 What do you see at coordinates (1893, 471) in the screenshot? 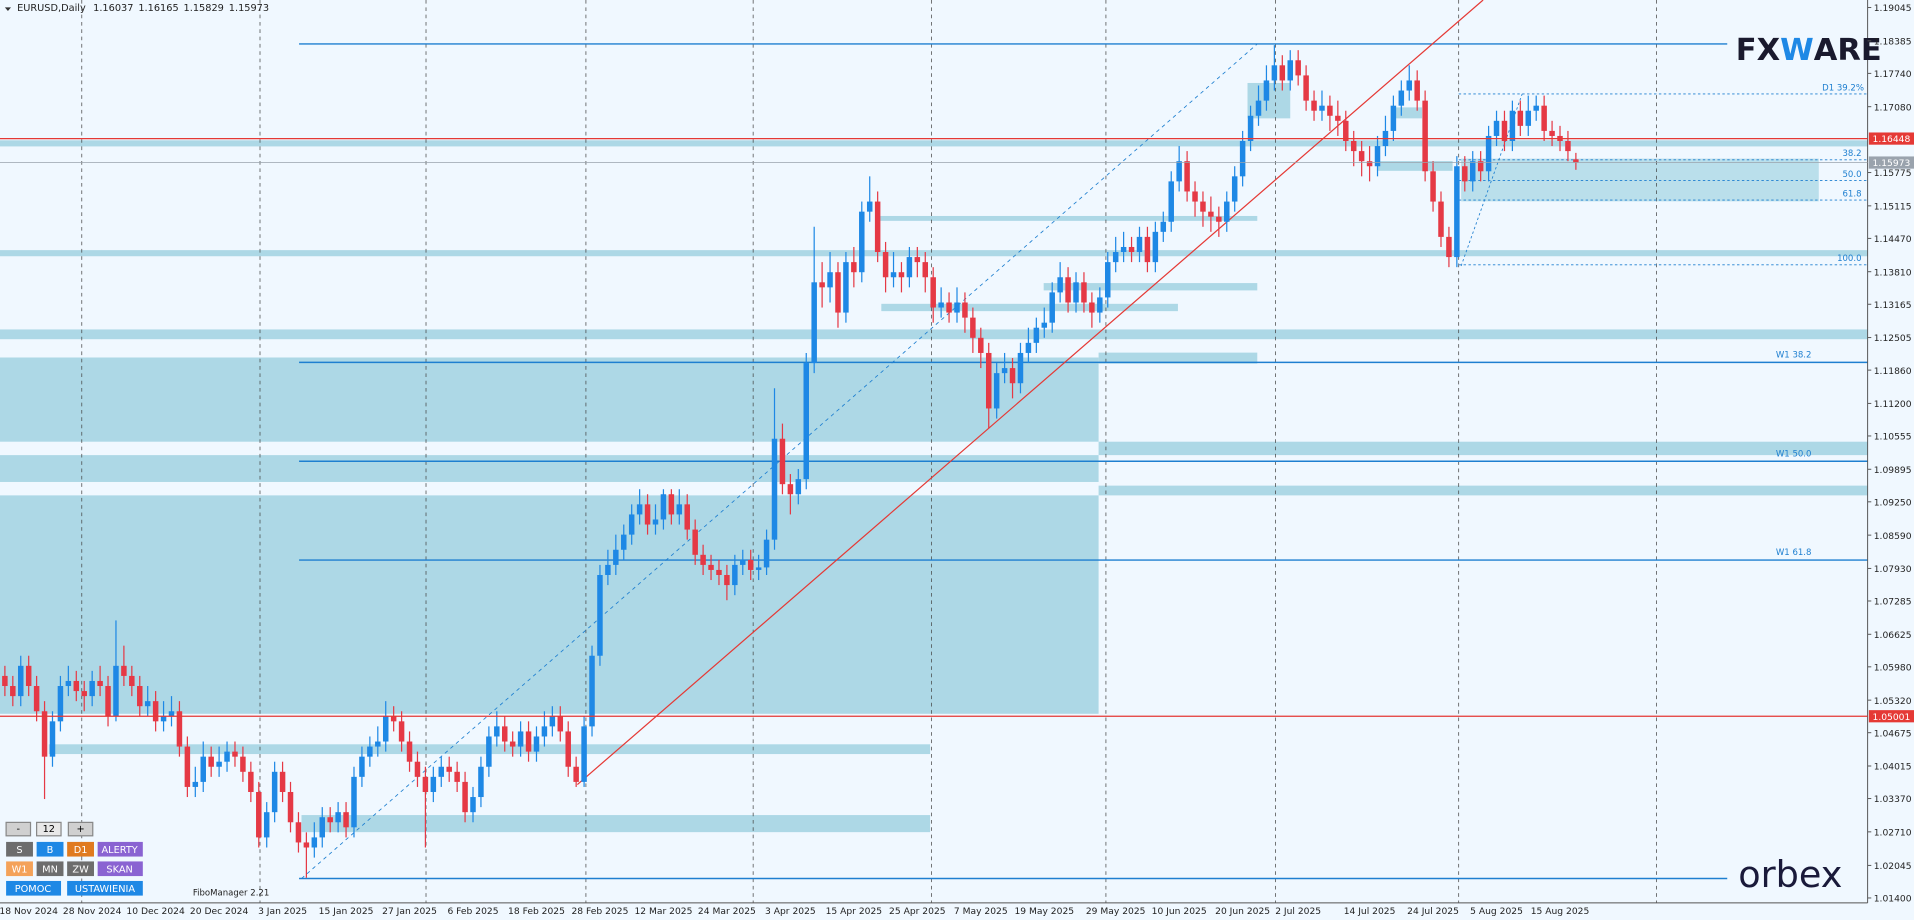
I see `y-tick-label: 1.09895` at bounding box center [1893, 471].